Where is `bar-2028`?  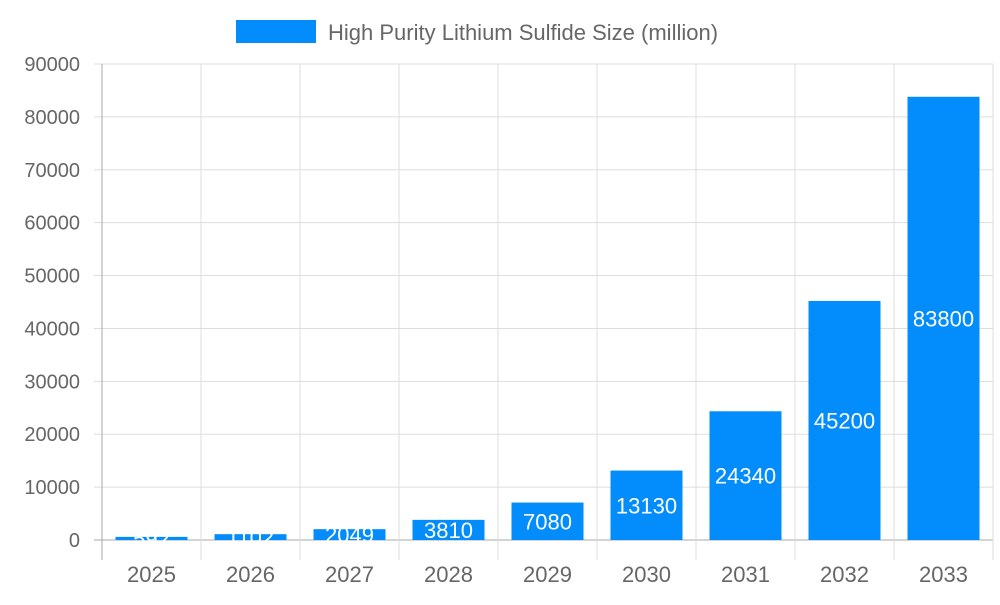
bar-2028 is located at coordinates (448, 529).